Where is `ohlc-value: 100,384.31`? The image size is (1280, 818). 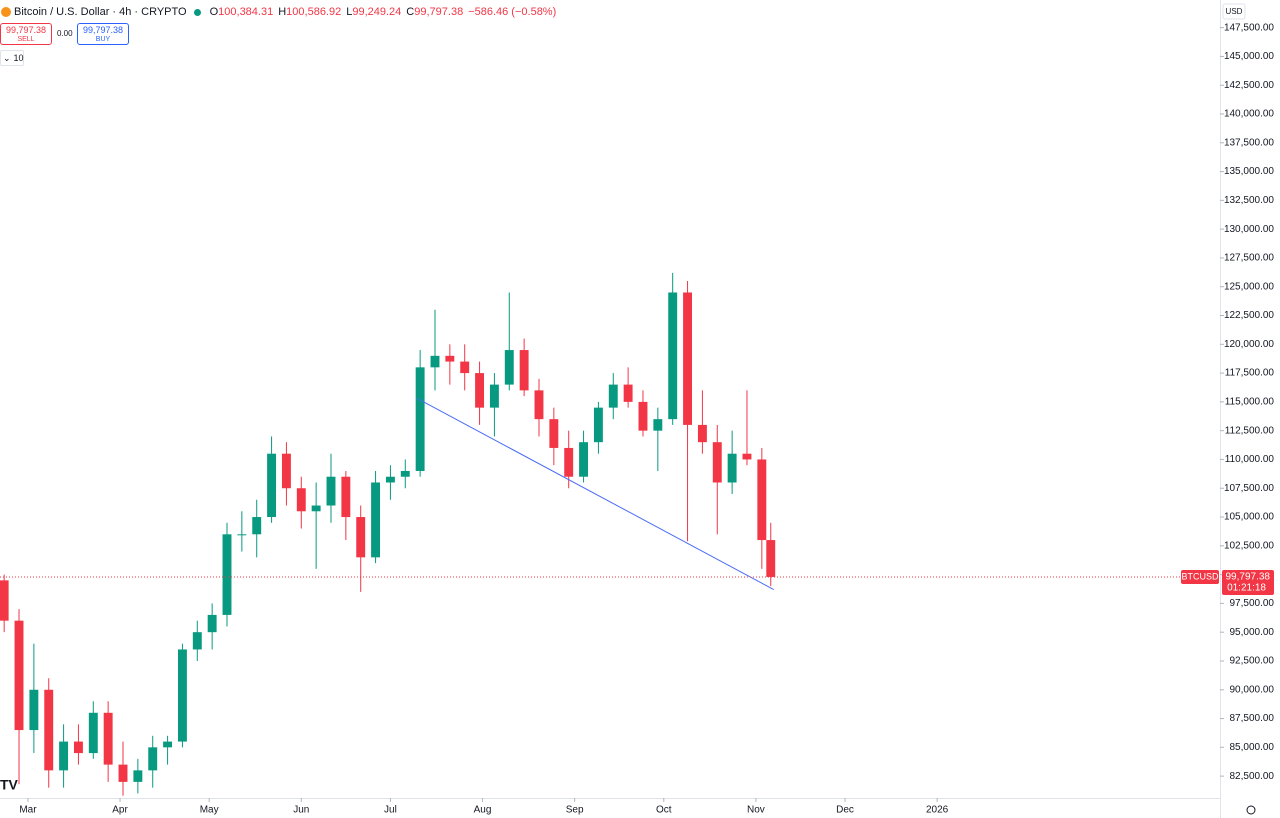
ohlc-value: 100,384.31 is located at coordinates (246, 12).